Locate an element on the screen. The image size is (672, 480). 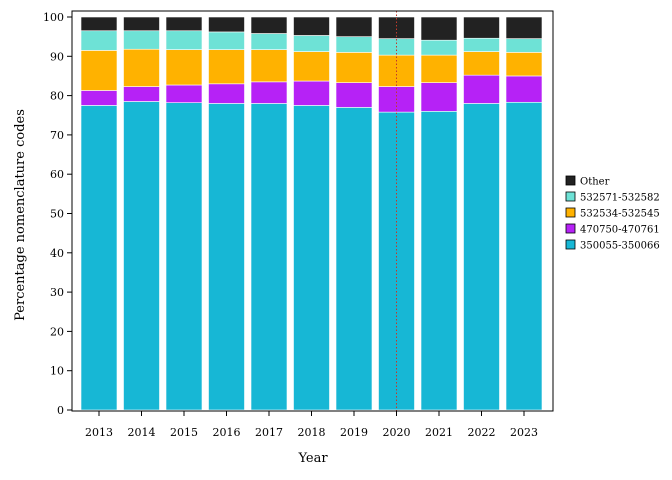
legend-swatch-Other is located at coordinates (570, 180).